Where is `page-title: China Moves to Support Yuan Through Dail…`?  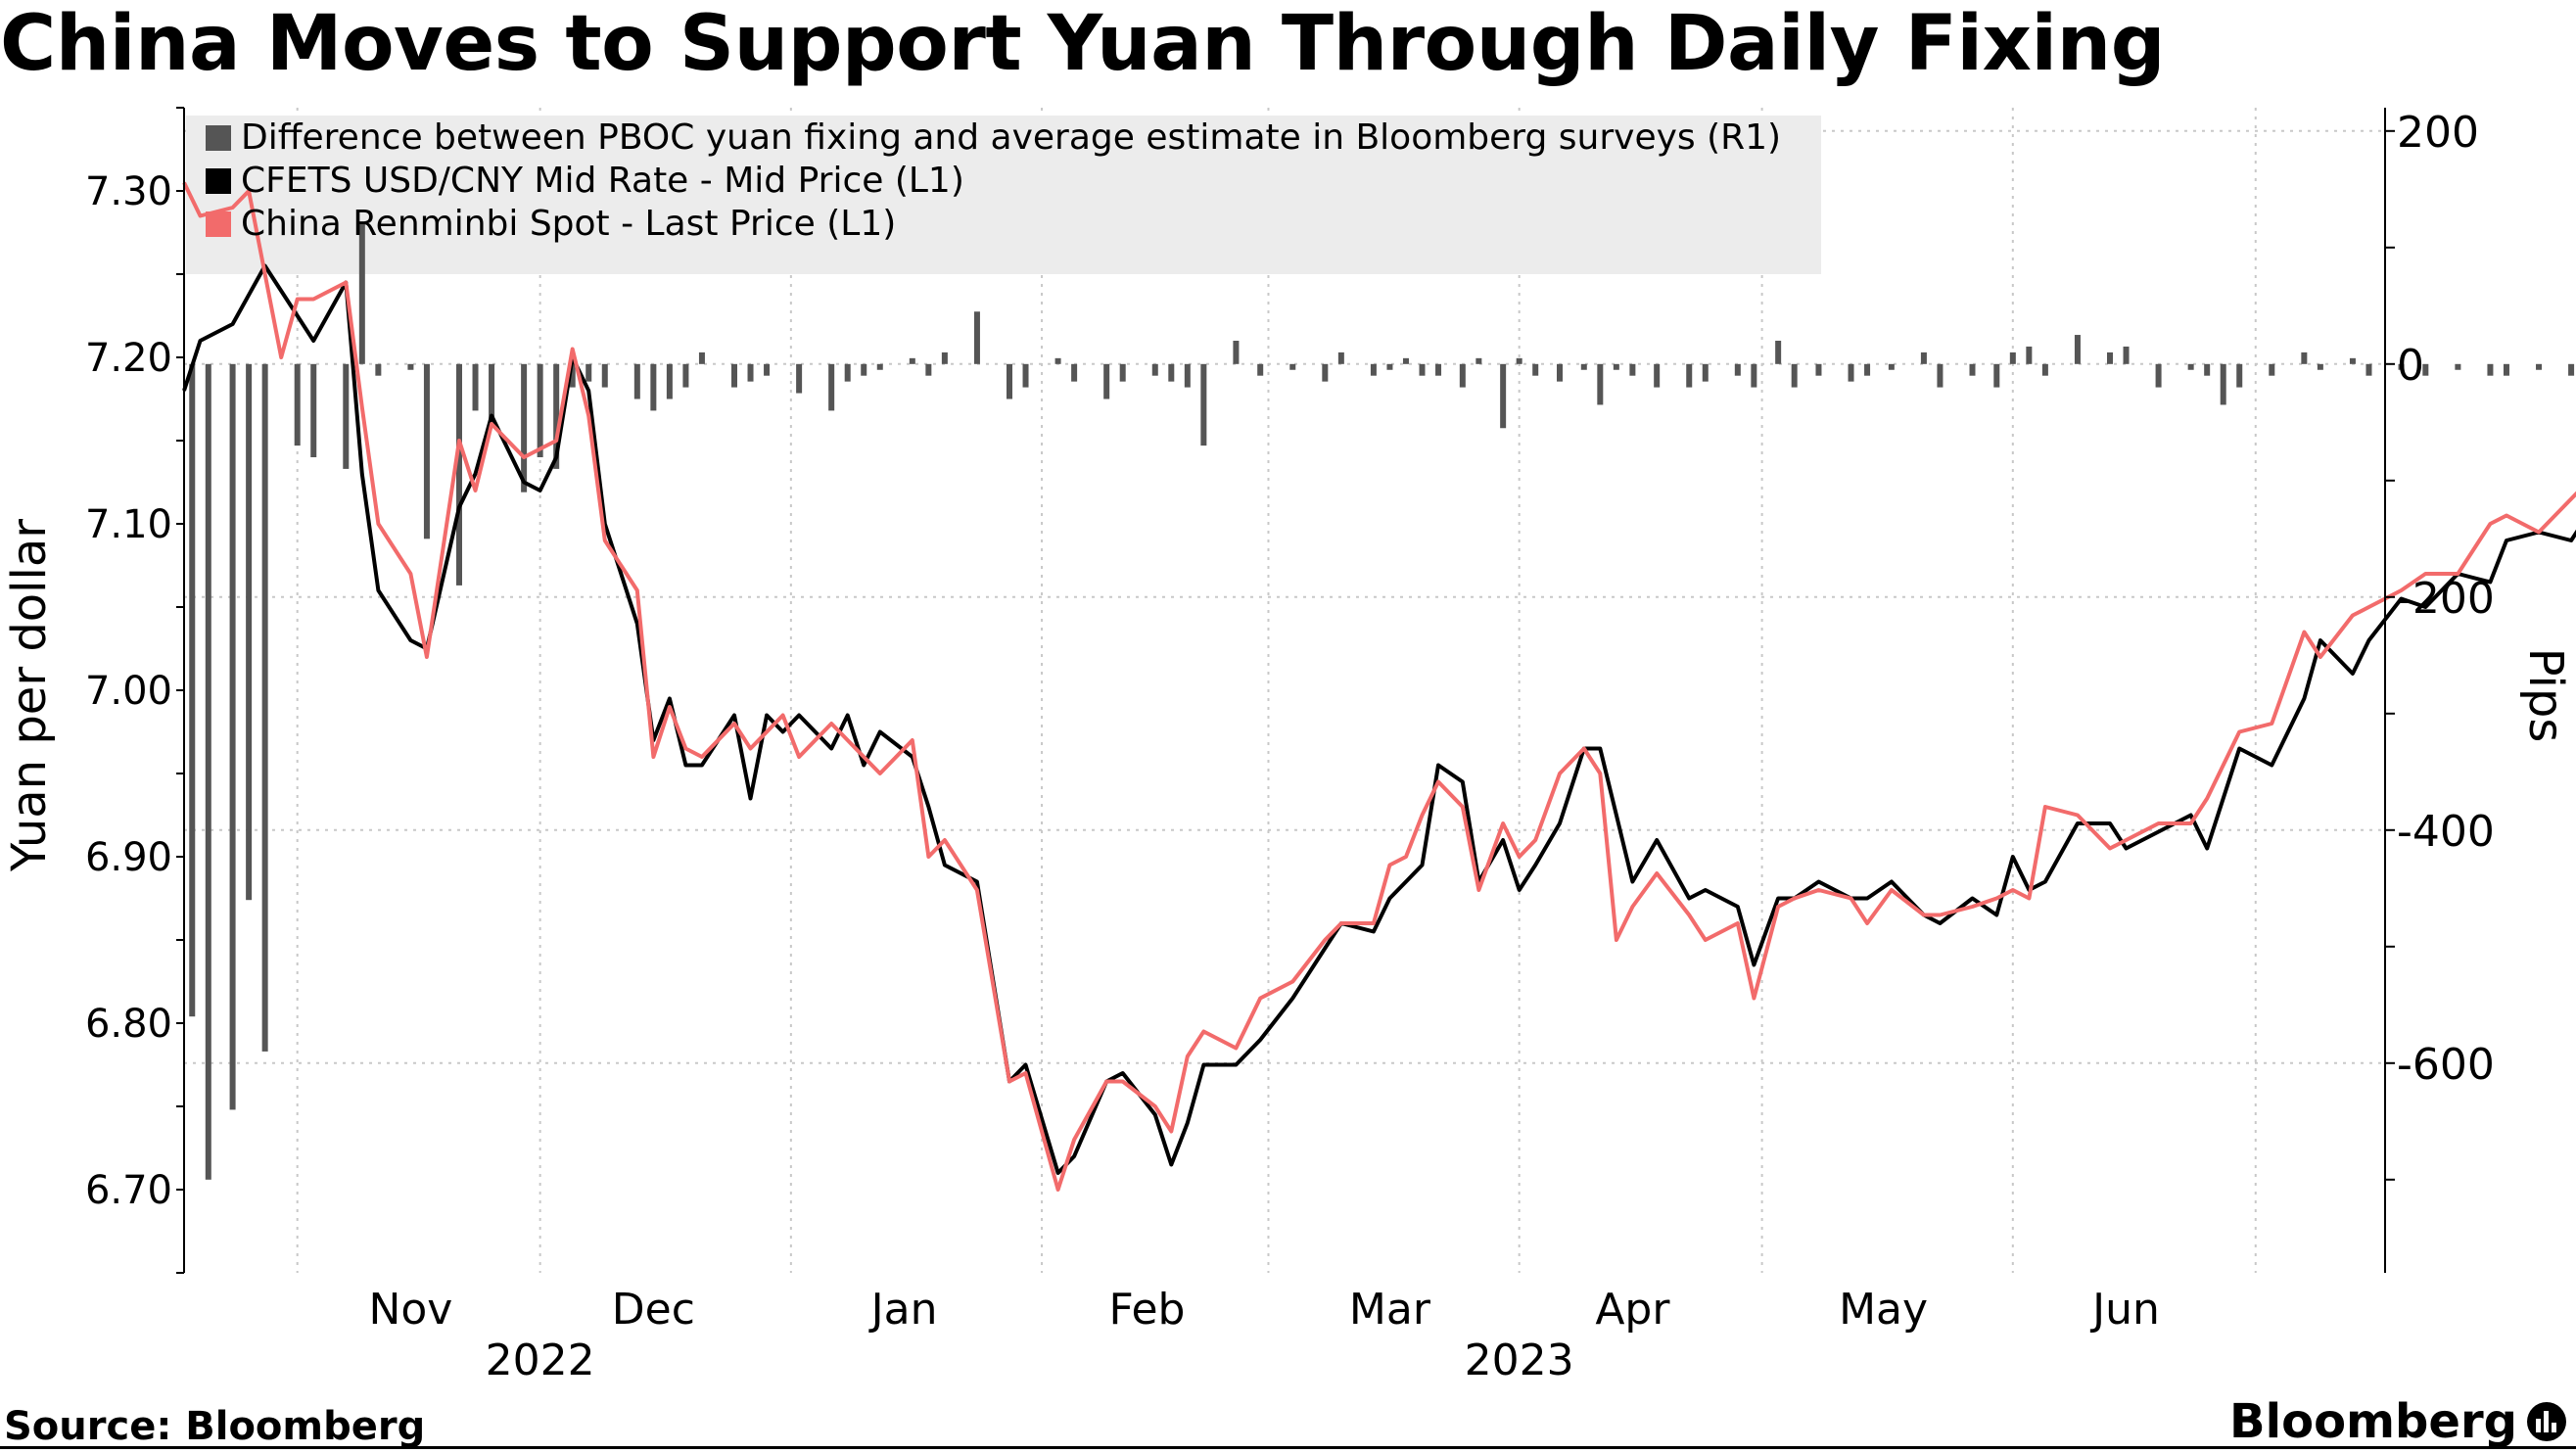
page-title: China Moves to Support Yuan Through Dail… is located at coordinates (1083, 44).